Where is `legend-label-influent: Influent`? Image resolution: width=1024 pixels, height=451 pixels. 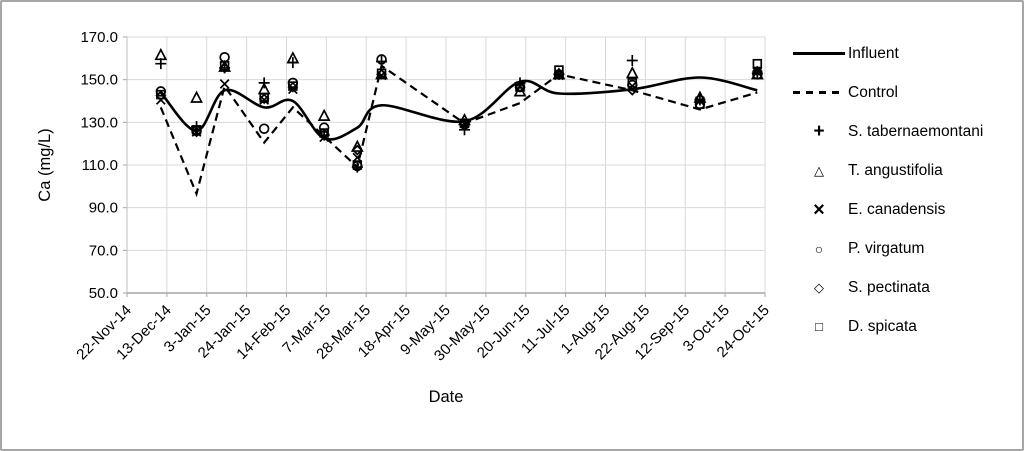
legend-label-influent: Influent is located at coordinates (873, 53).